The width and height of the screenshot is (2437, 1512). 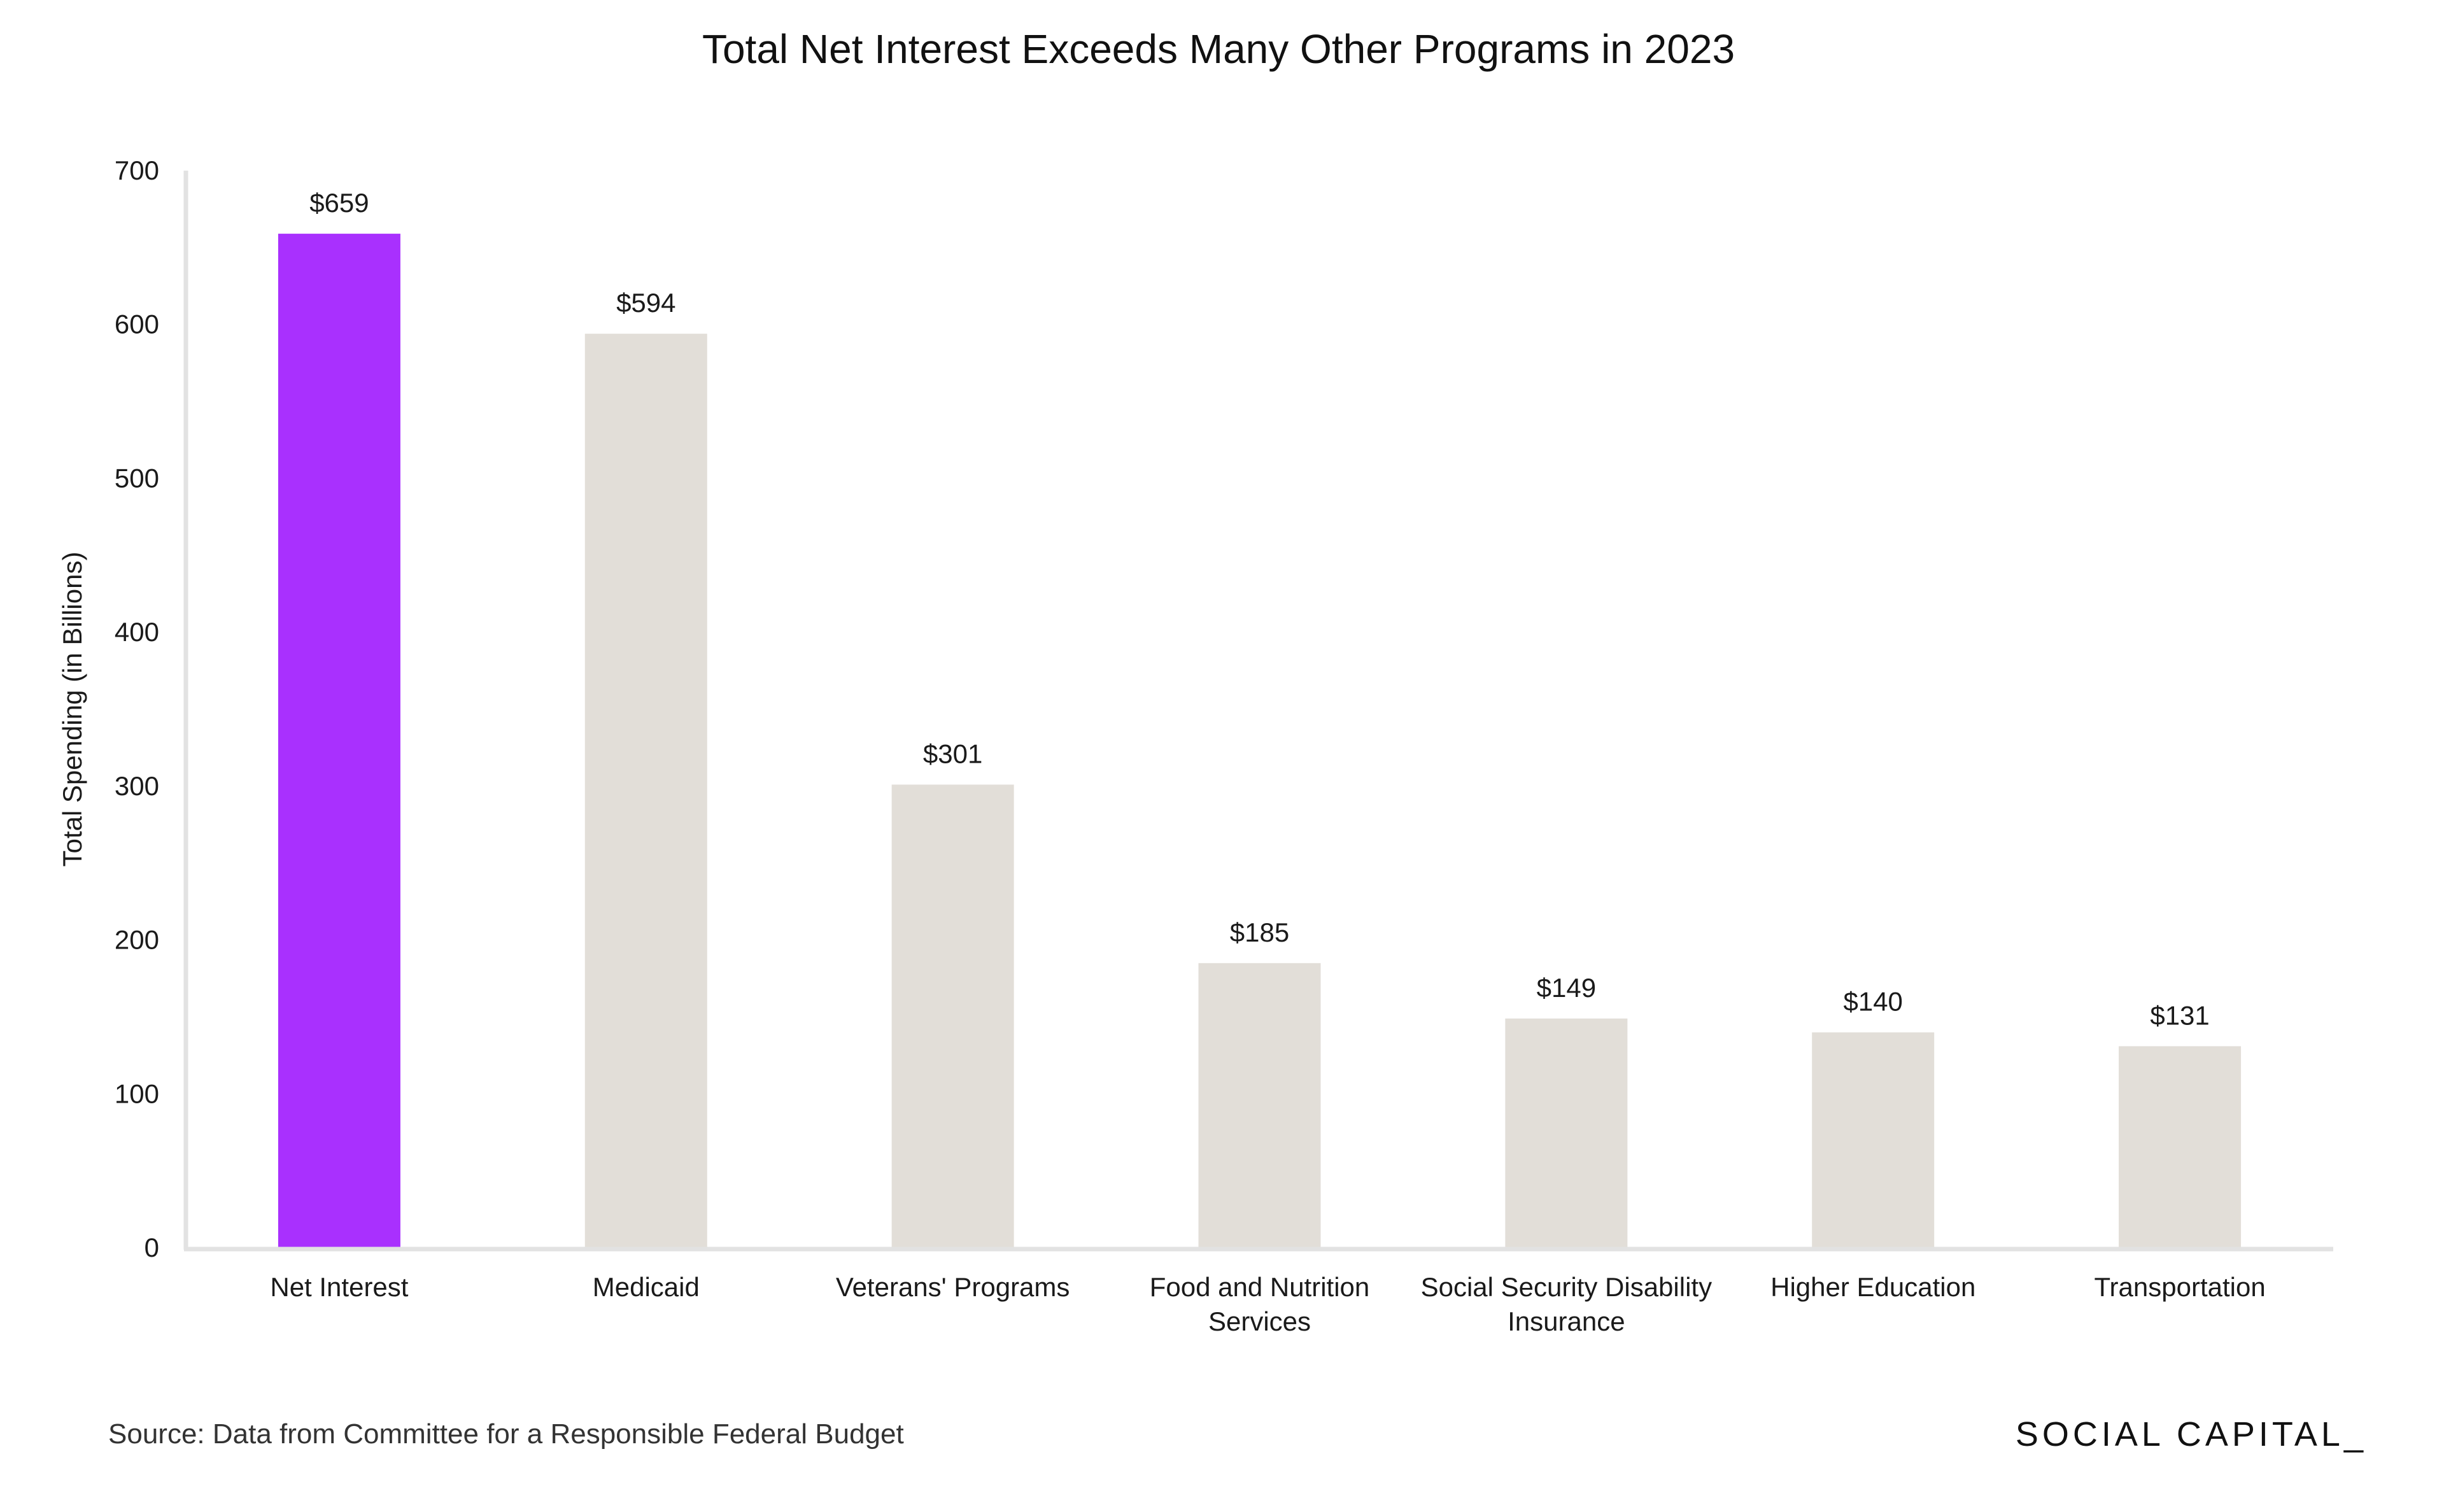 I want to click on x-tick-label-line: Net Interest, so click(x=339, y=1287).